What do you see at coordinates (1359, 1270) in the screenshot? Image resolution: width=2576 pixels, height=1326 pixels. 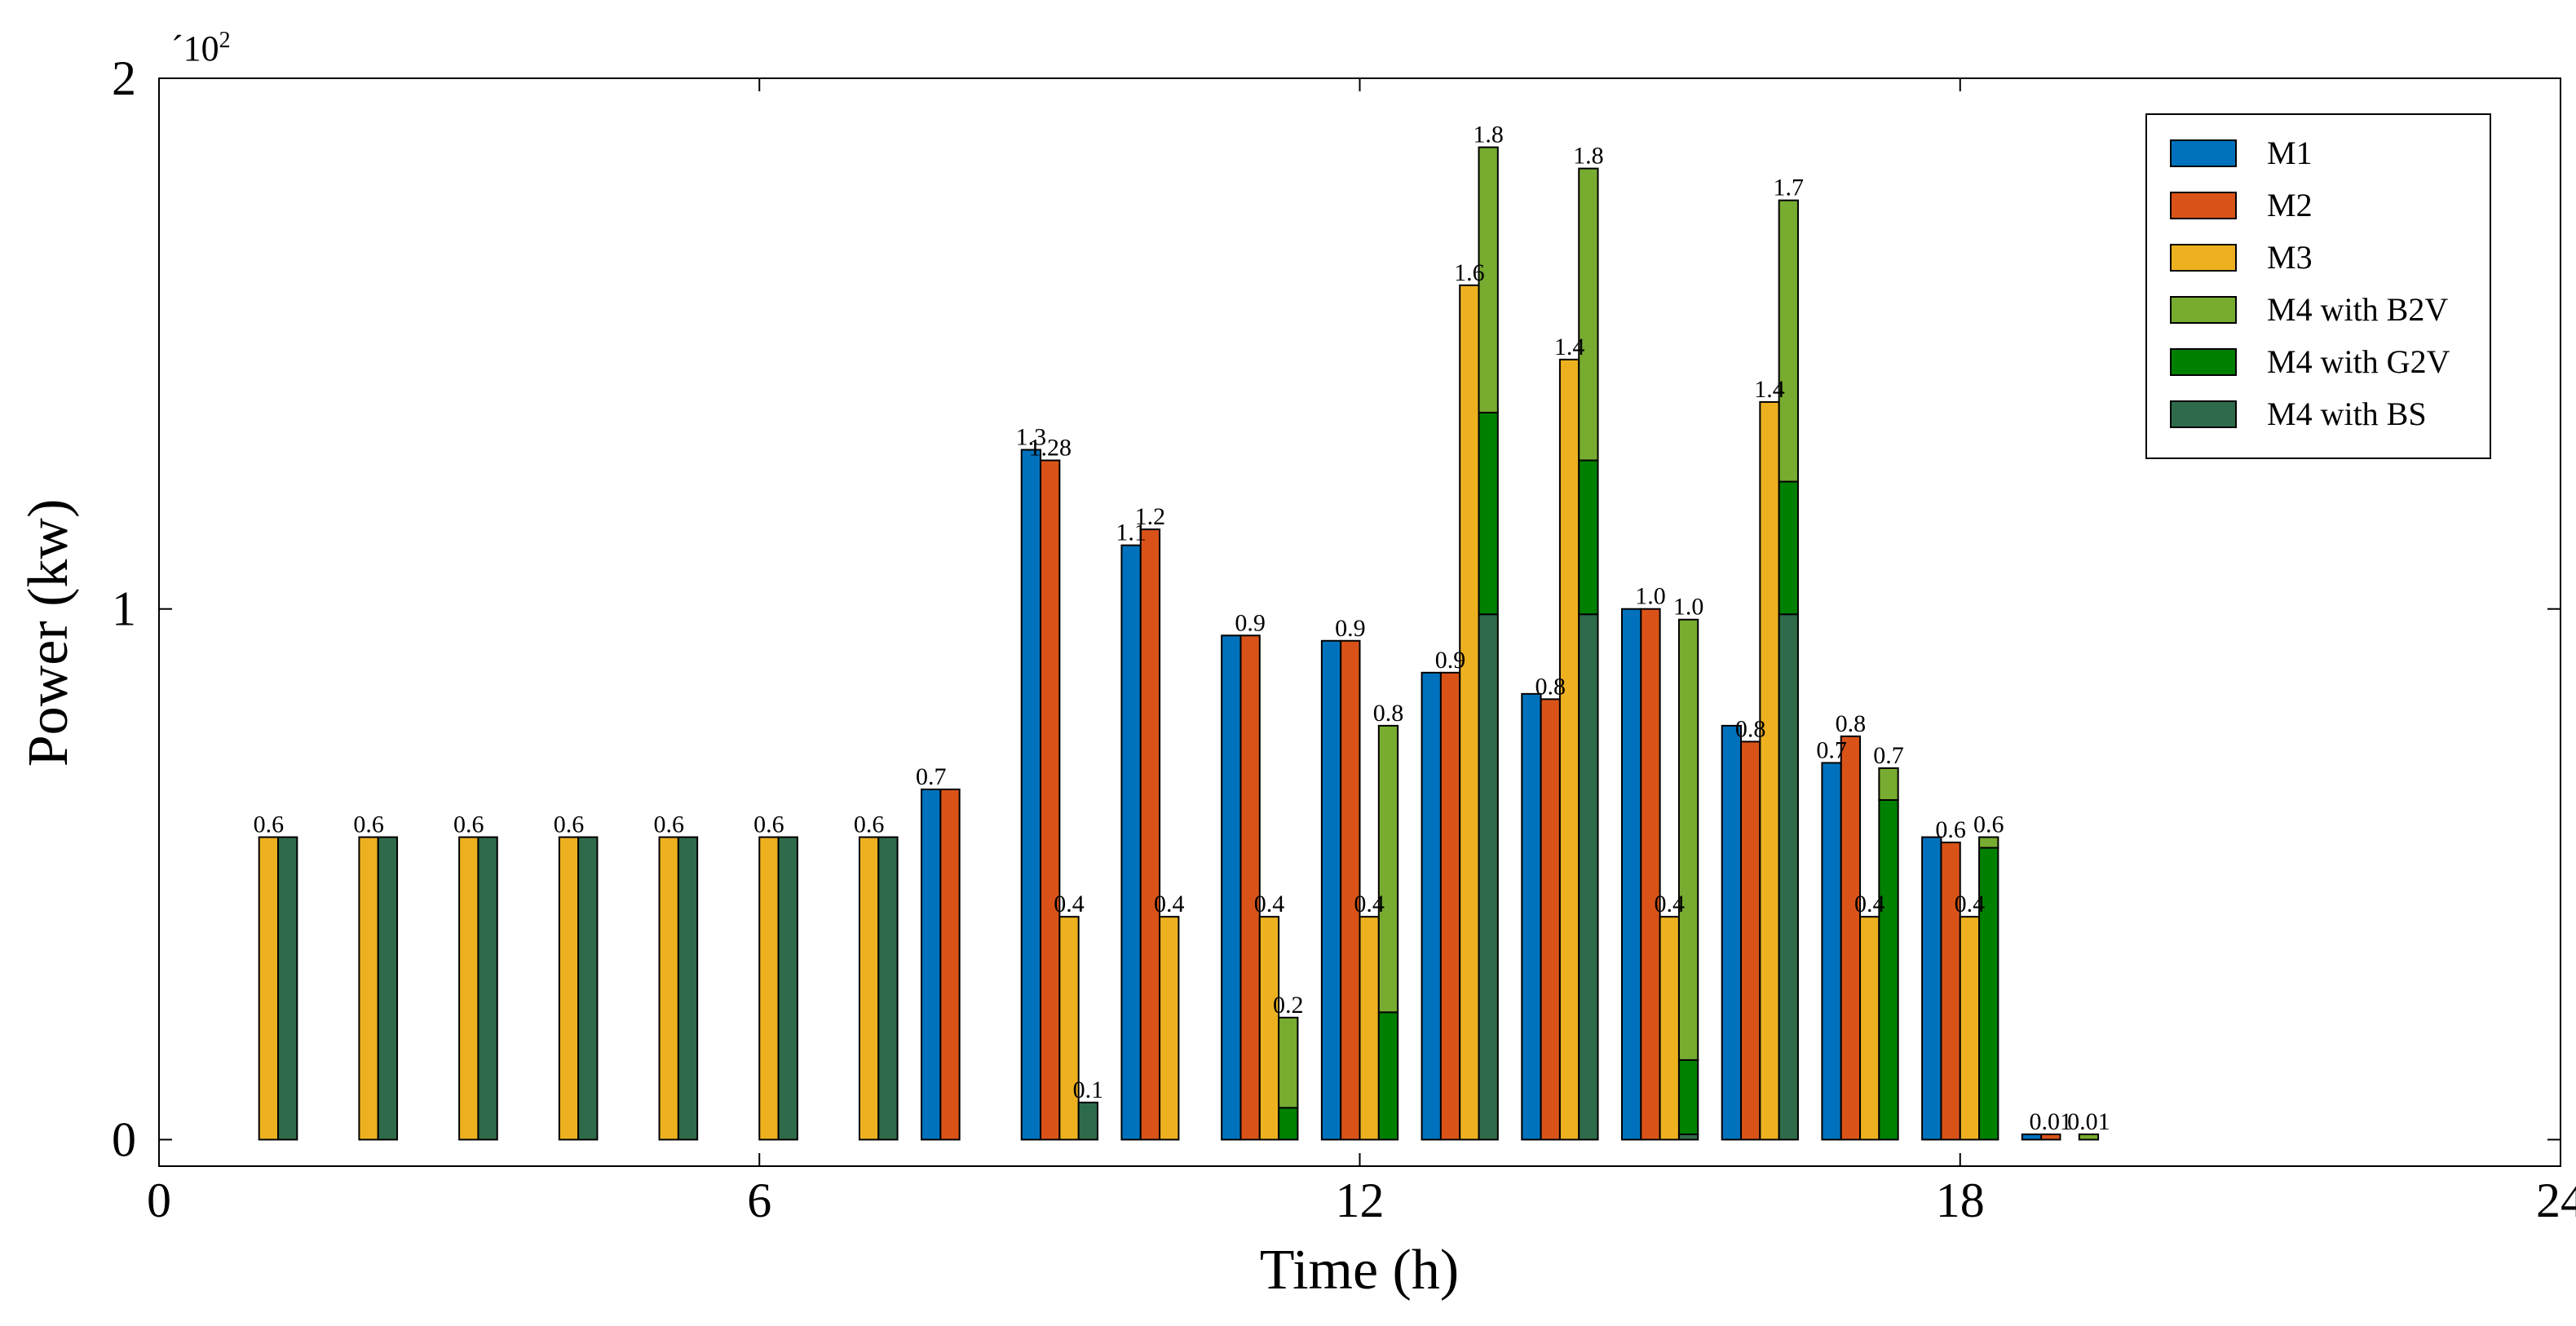 I see `x-axis-title: Time (h)` at bounding box center [1359, 1270].